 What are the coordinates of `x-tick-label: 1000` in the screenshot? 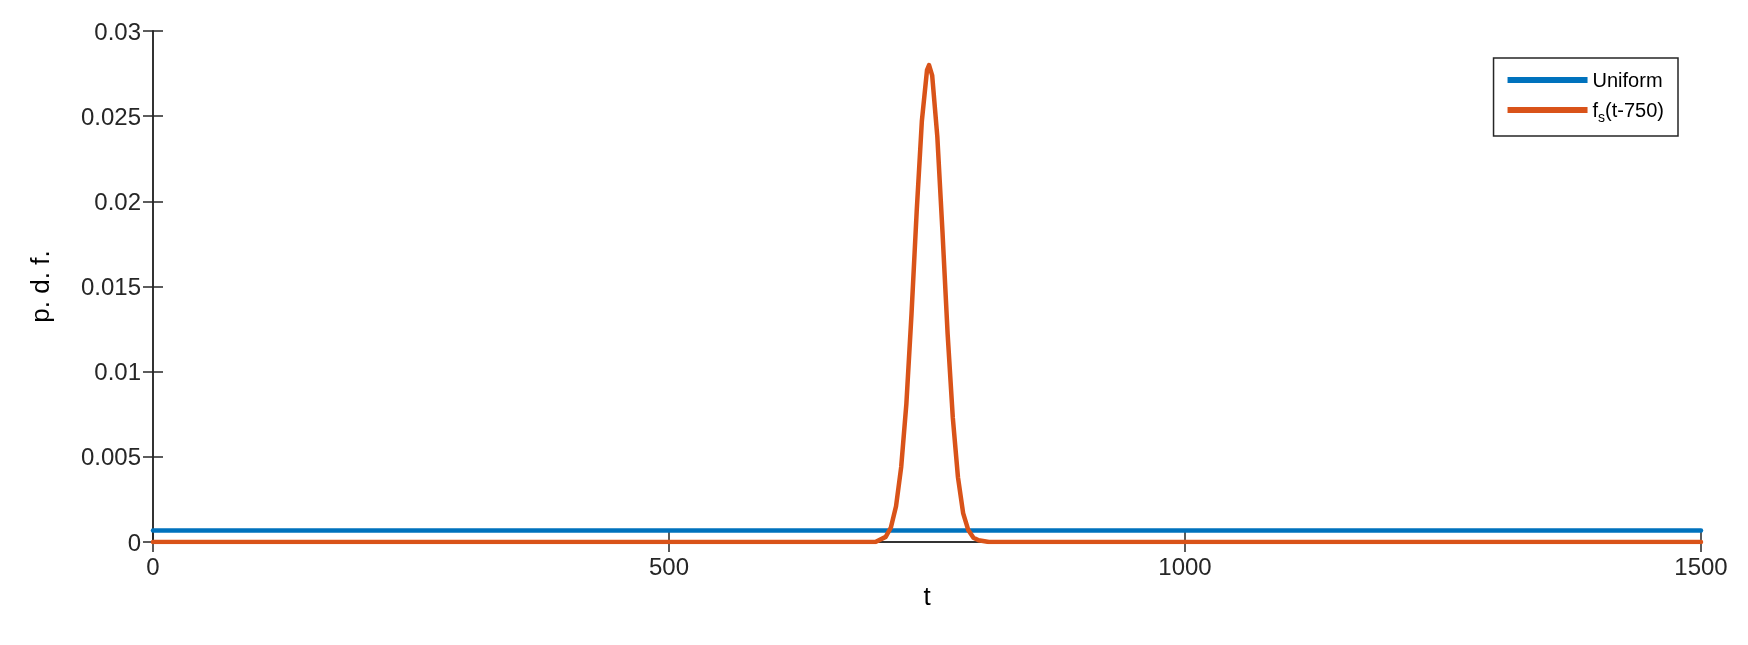 It's located at (1185, 566).